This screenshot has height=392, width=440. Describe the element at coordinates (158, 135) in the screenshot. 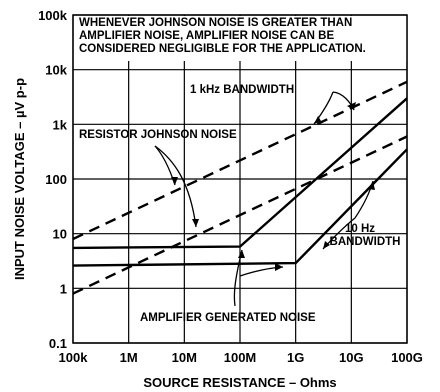

I see `label-resistor-johnson-noise: RESISTOR JOHNSON NOISE` at that location.